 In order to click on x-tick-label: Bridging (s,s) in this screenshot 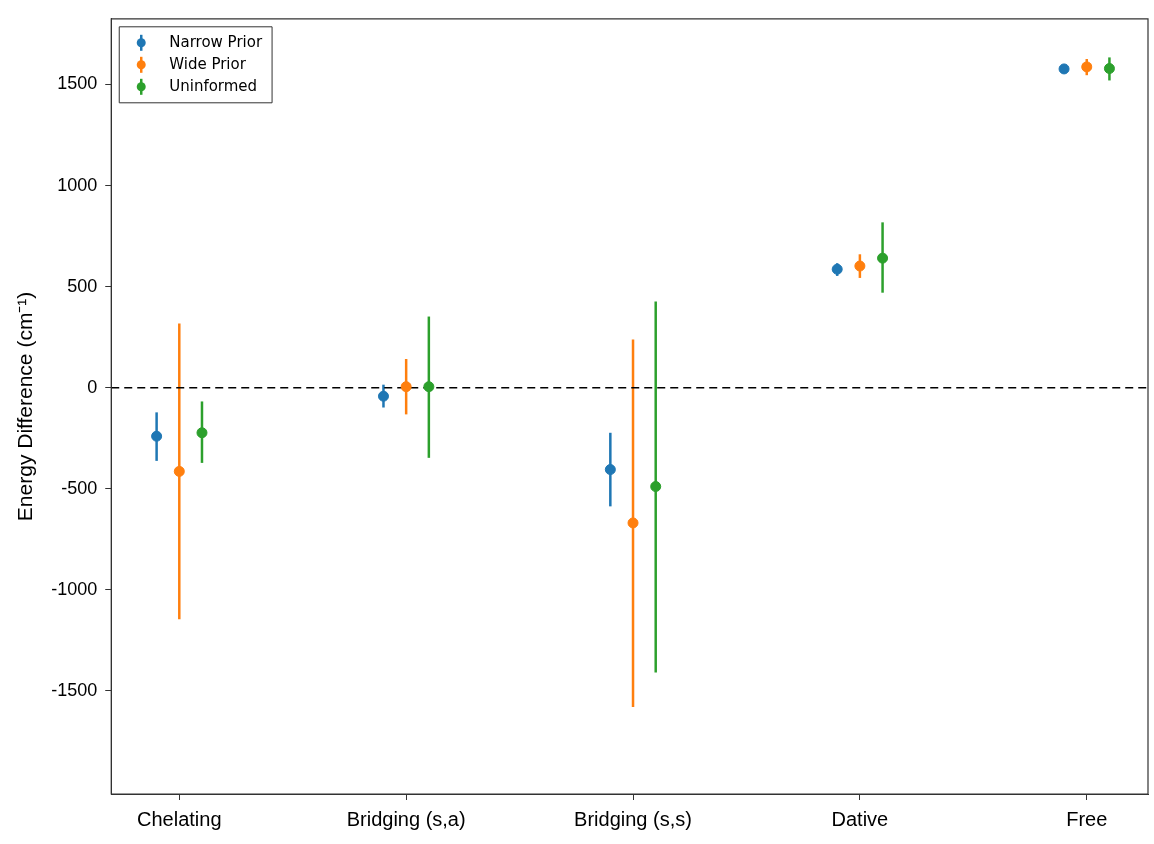, I will do `click(633, 818)`.